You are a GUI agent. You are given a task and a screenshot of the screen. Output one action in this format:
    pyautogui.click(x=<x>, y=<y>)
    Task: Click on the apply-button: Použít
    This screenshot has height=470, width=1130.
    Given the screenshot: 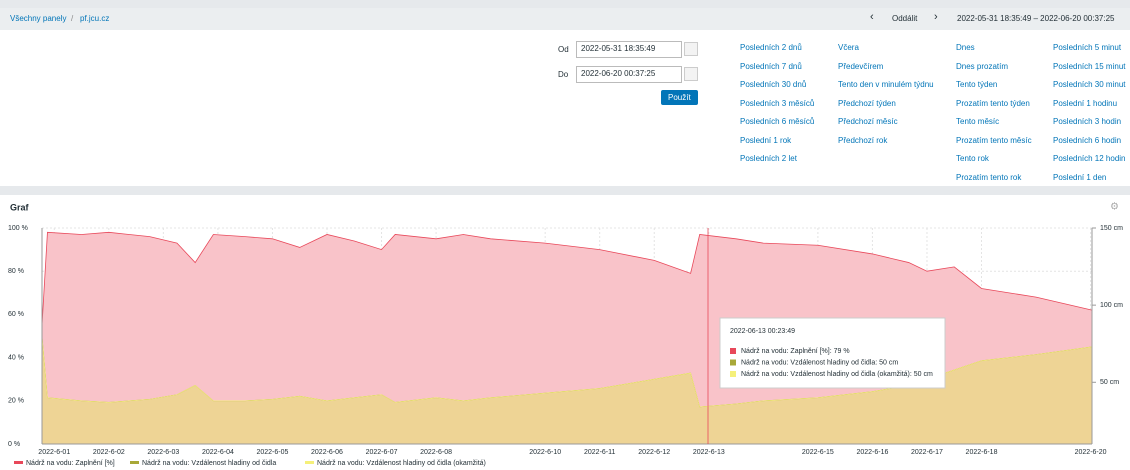 What is the action you would take?
    pyautogui.click(x=679, y=97)
    